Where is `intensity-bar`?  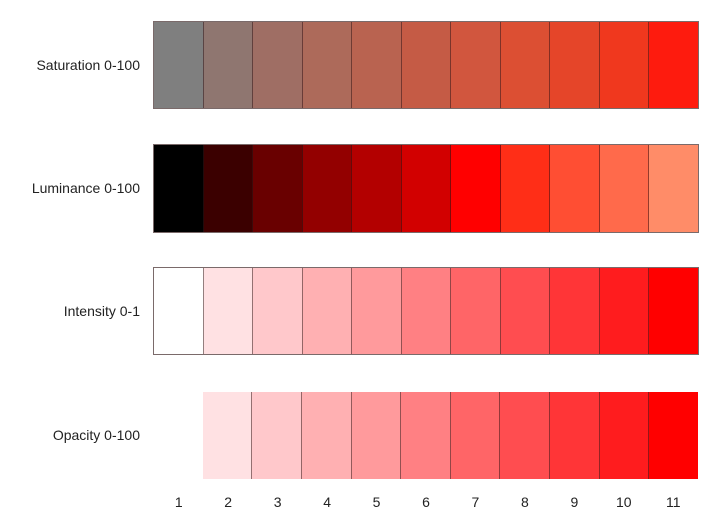 intensity-bar is located at coordinates (426, 311).